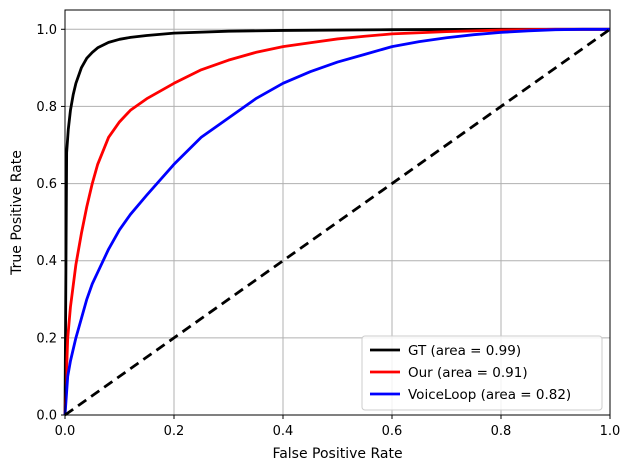 Image resolution: width=622 pixels, height=465 pixels. Describe the element at coordinates (46, 30) in the screenshot. I see `y-tick-label: 1.0` at that location.